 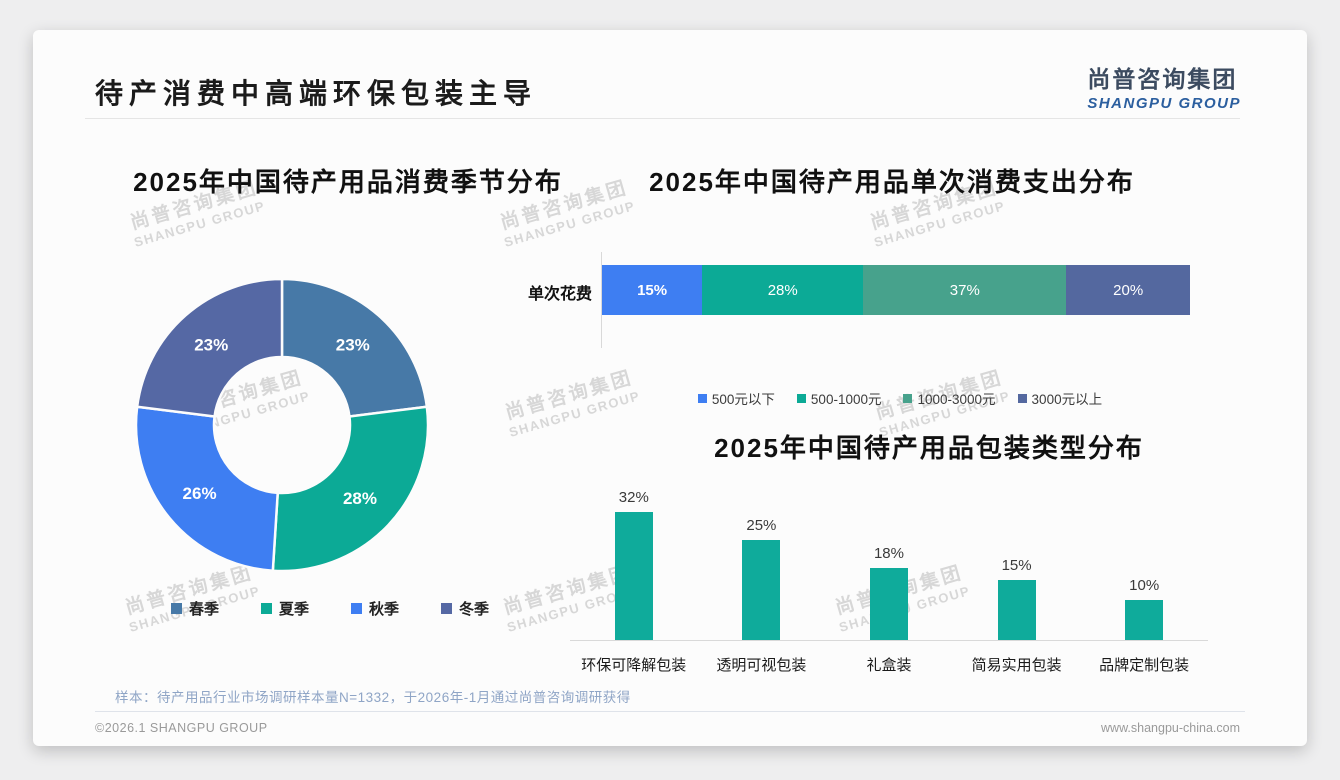 I want to click on donut-slice-夏季, so click(x=350, y=489).